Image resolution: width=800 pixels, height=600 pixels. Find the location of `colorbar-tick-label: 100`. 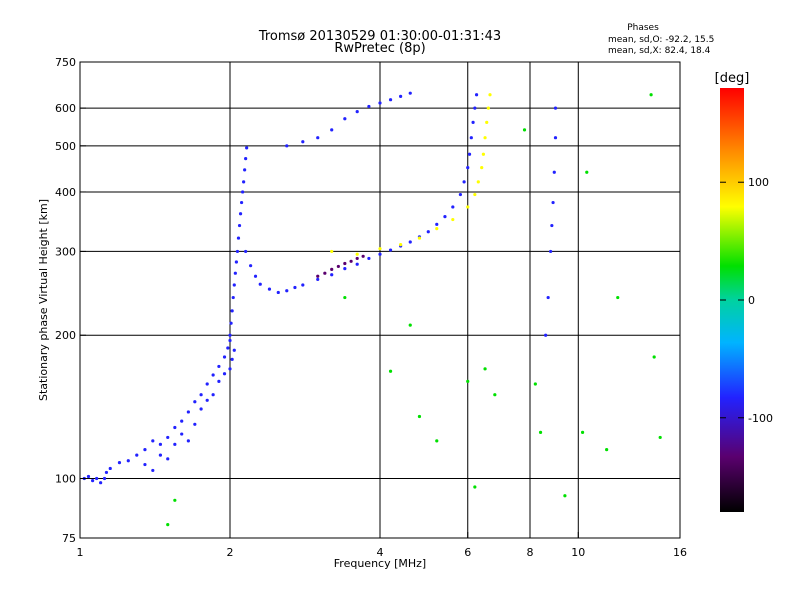

colorbar-tick-label: 100 is located at coordinates (758, 182).